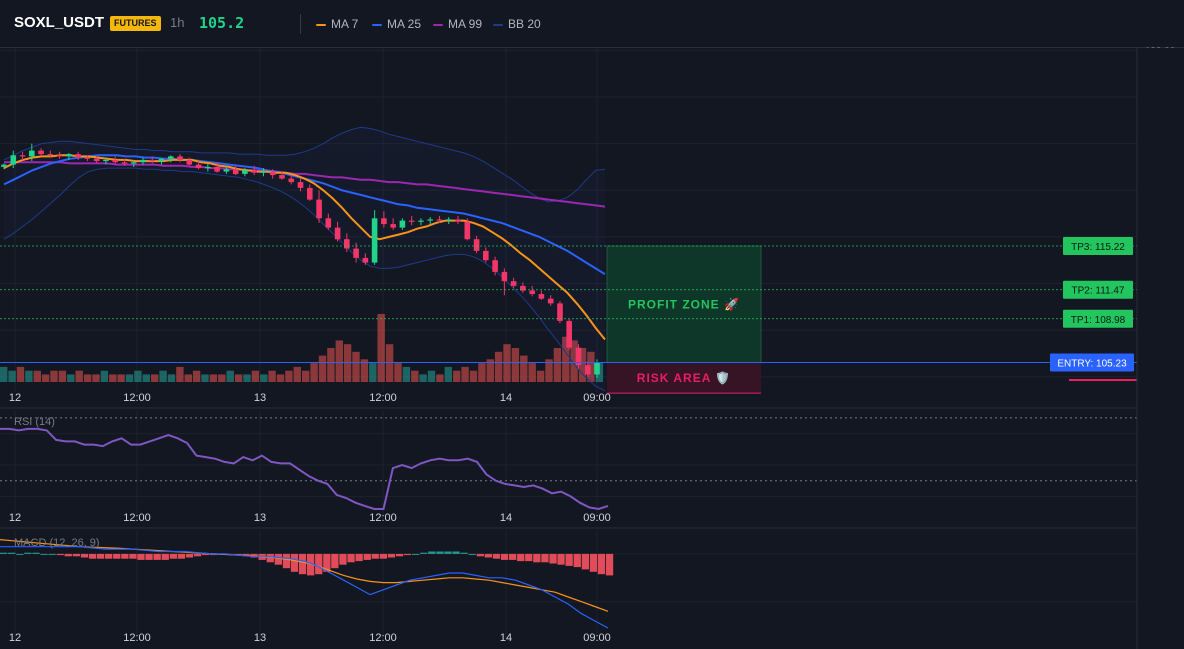 The image size is (1184, 649). I want to click on time-axis-label: 13, so click(260, 638).